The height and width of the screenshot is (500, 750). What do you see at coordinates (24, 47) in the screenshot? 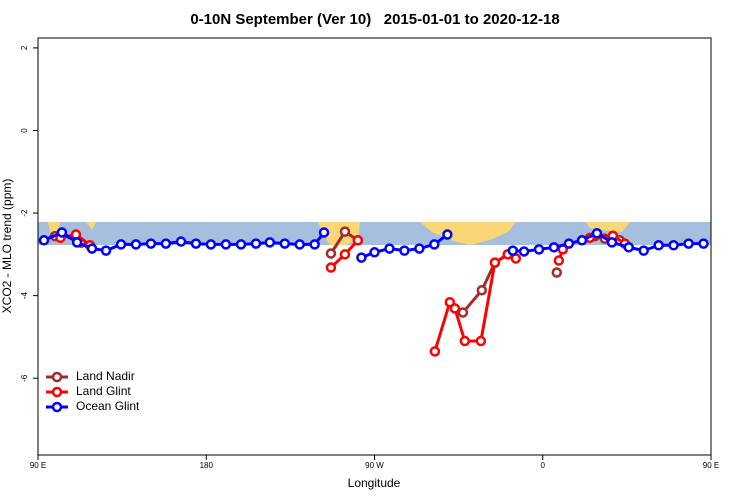
I see `y-tick-label: 2` at bounding box center [24, 47].